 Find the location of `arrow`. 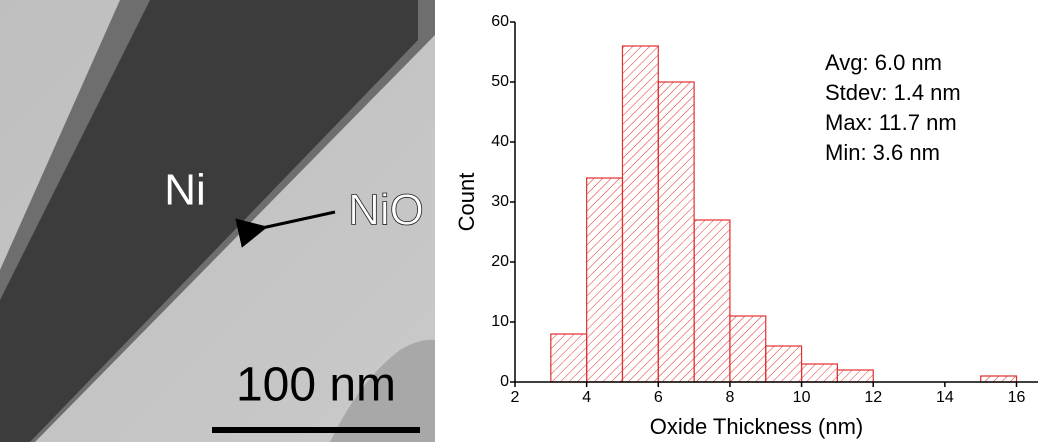

arrow is located at coordinates (285, 229).